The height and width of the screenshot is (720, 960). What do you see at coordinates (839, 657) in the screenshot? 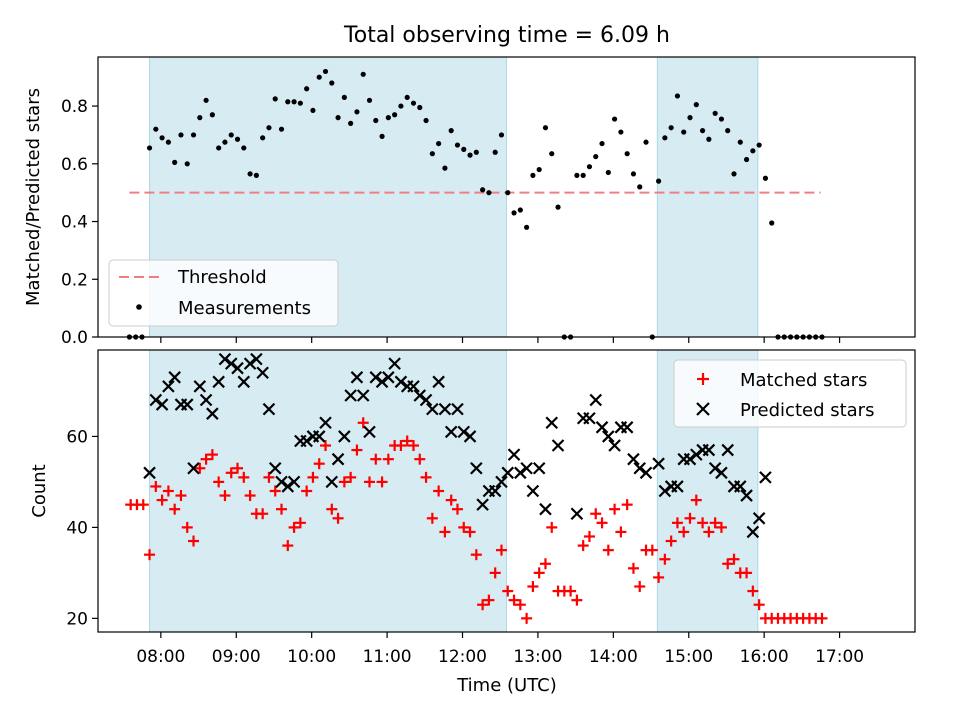
I see `x-tick-label: 17:00` at bounding box center [839, 657].